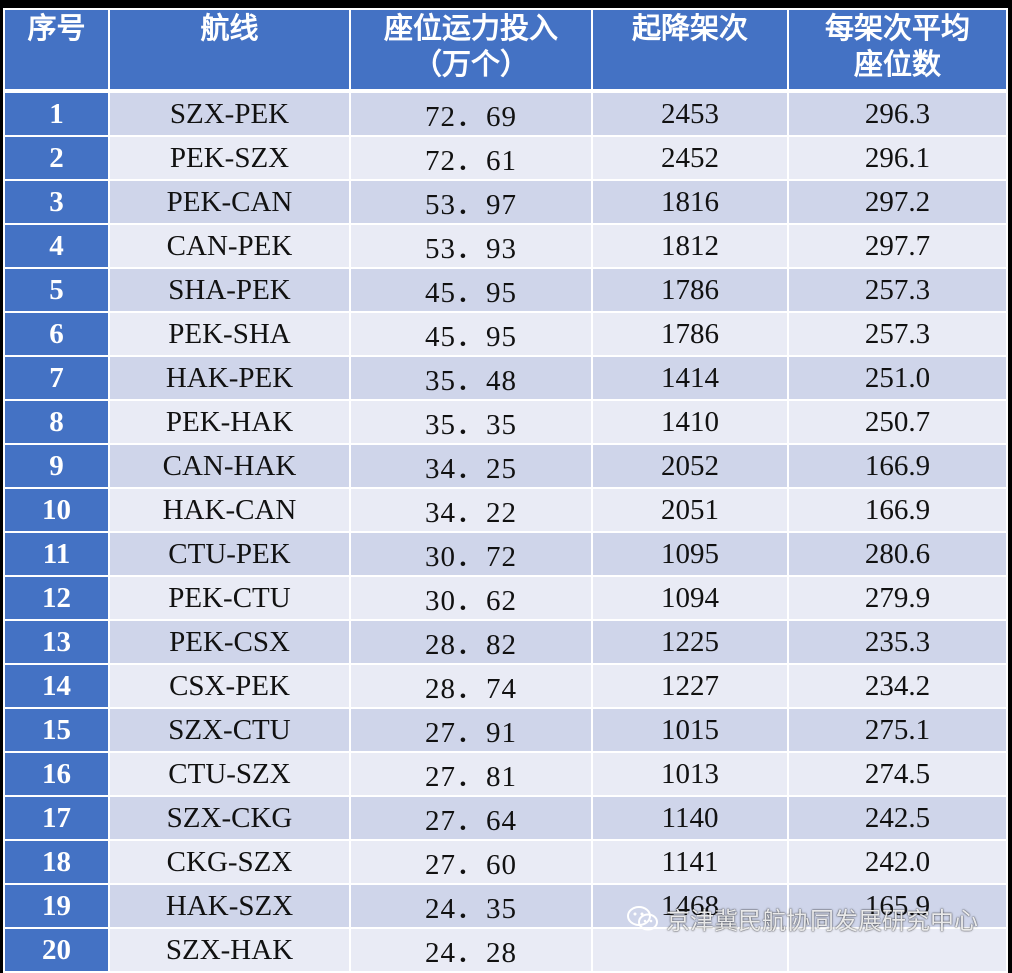 The image size is (1012, 973). I want to click on avg-seats-cell: 280.6, so click(897, 554).